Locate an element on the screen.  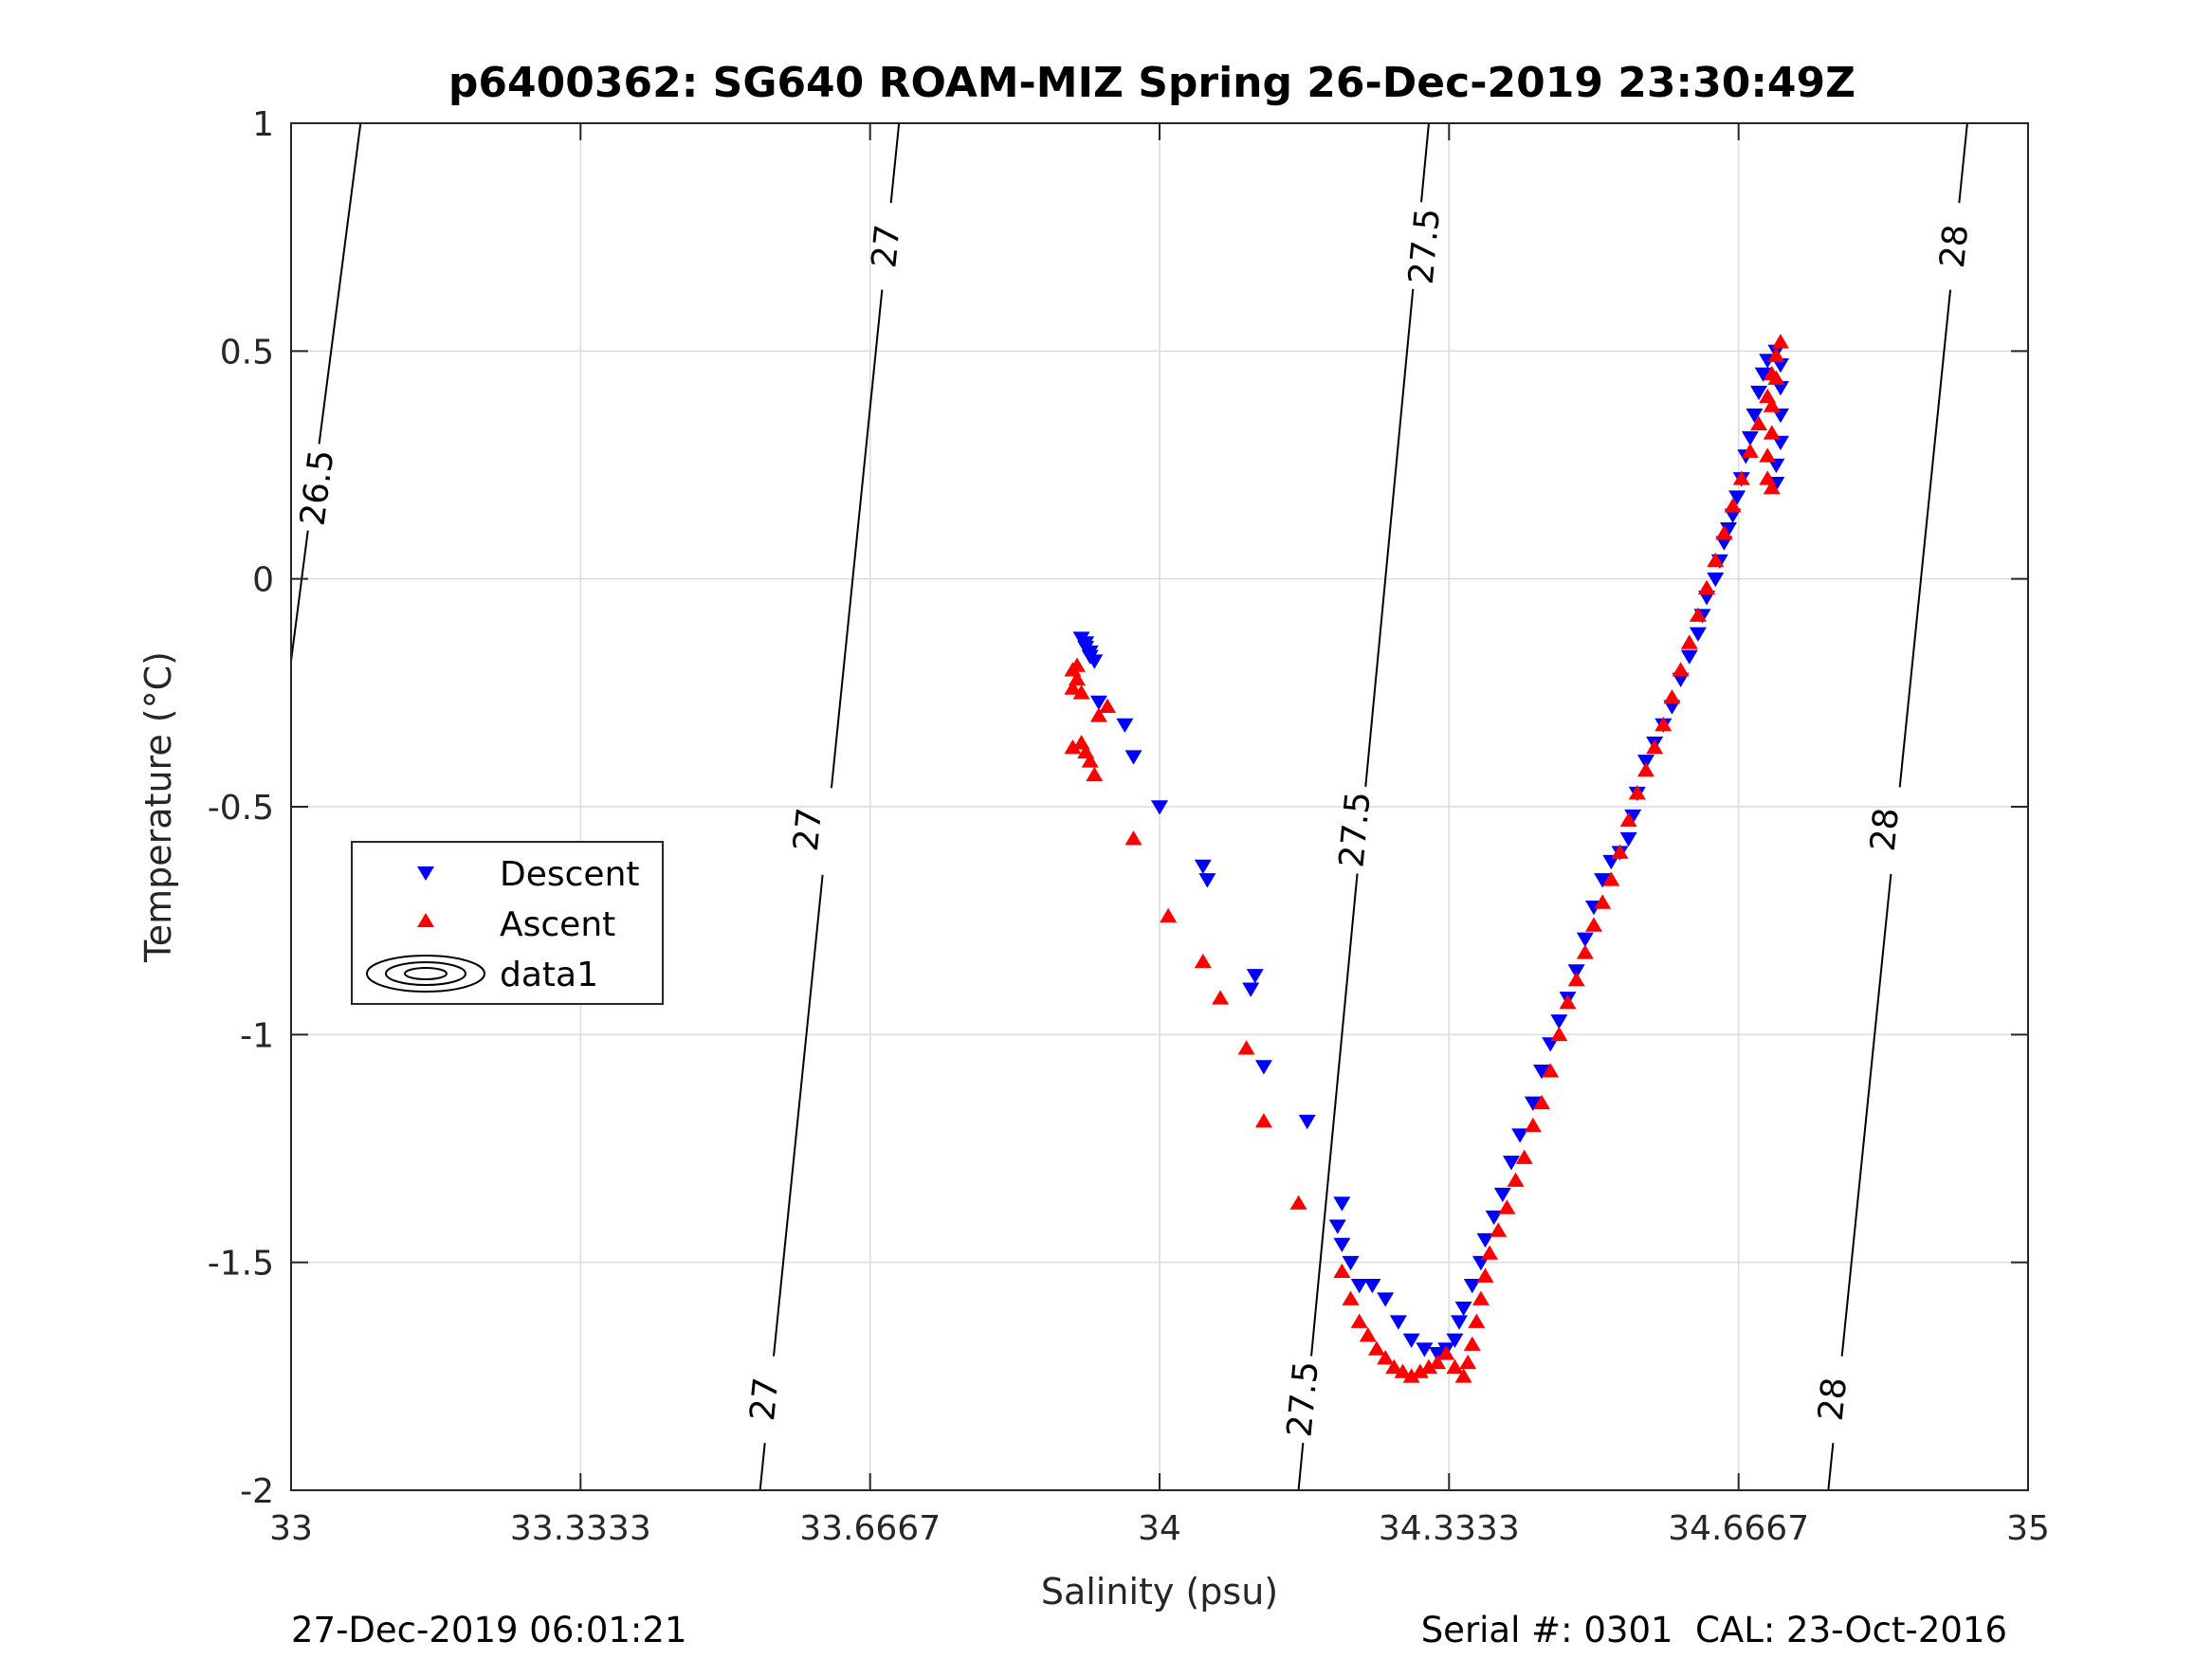
legend: Descent Ascent data1 is located at coordinates (507, 923).